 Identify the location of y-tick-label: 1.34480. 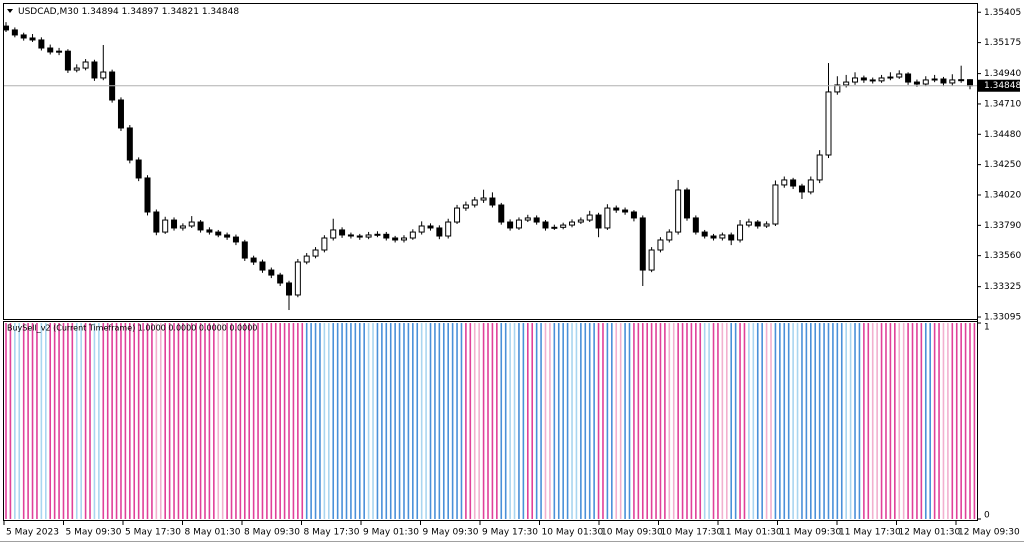
(1002, 135).